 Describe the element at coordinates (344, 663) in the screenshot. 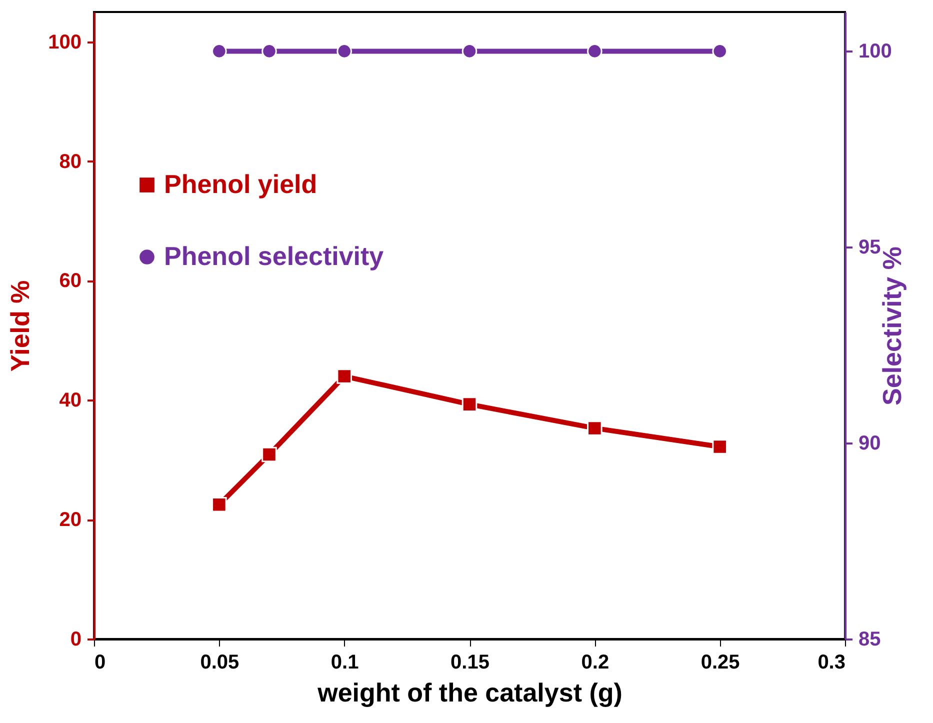

I see `x-tick-label: 0.1` at that location.